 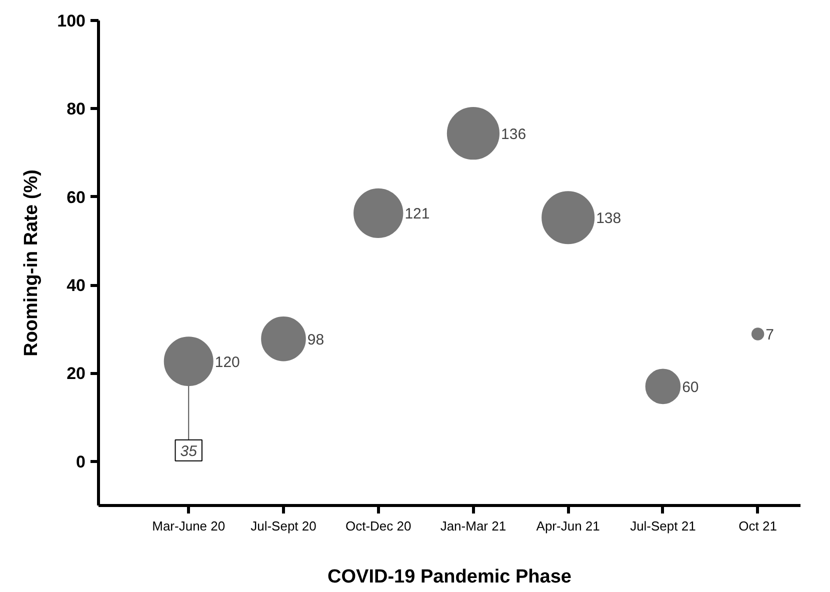 I want to click on x-tick-label: Jan-Mar 21, so click(x=473, y=526).